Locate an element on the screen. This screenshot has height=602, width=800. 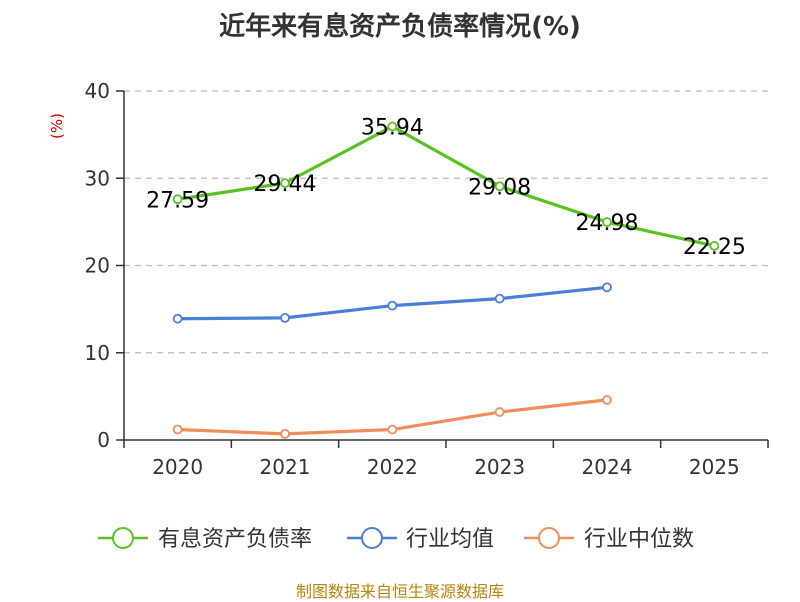
legend-item-0: 有息资产负债率 is located at coordinates (205, 539).